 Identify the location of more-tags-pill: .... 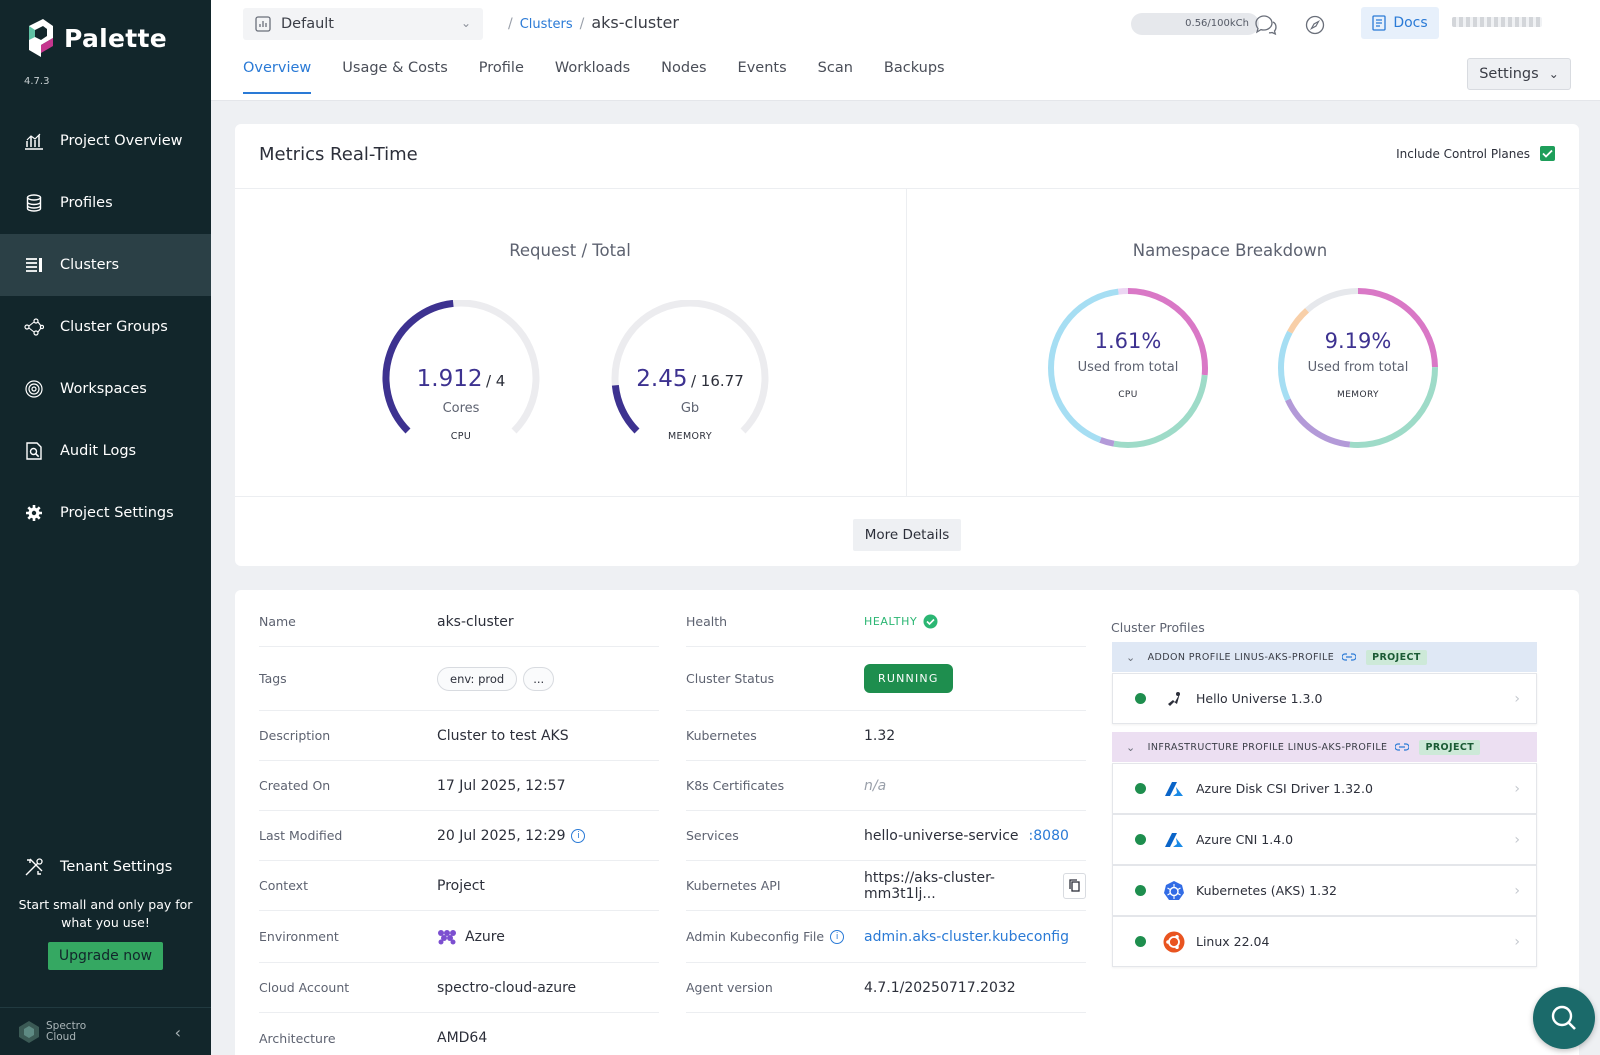
(539, 678).